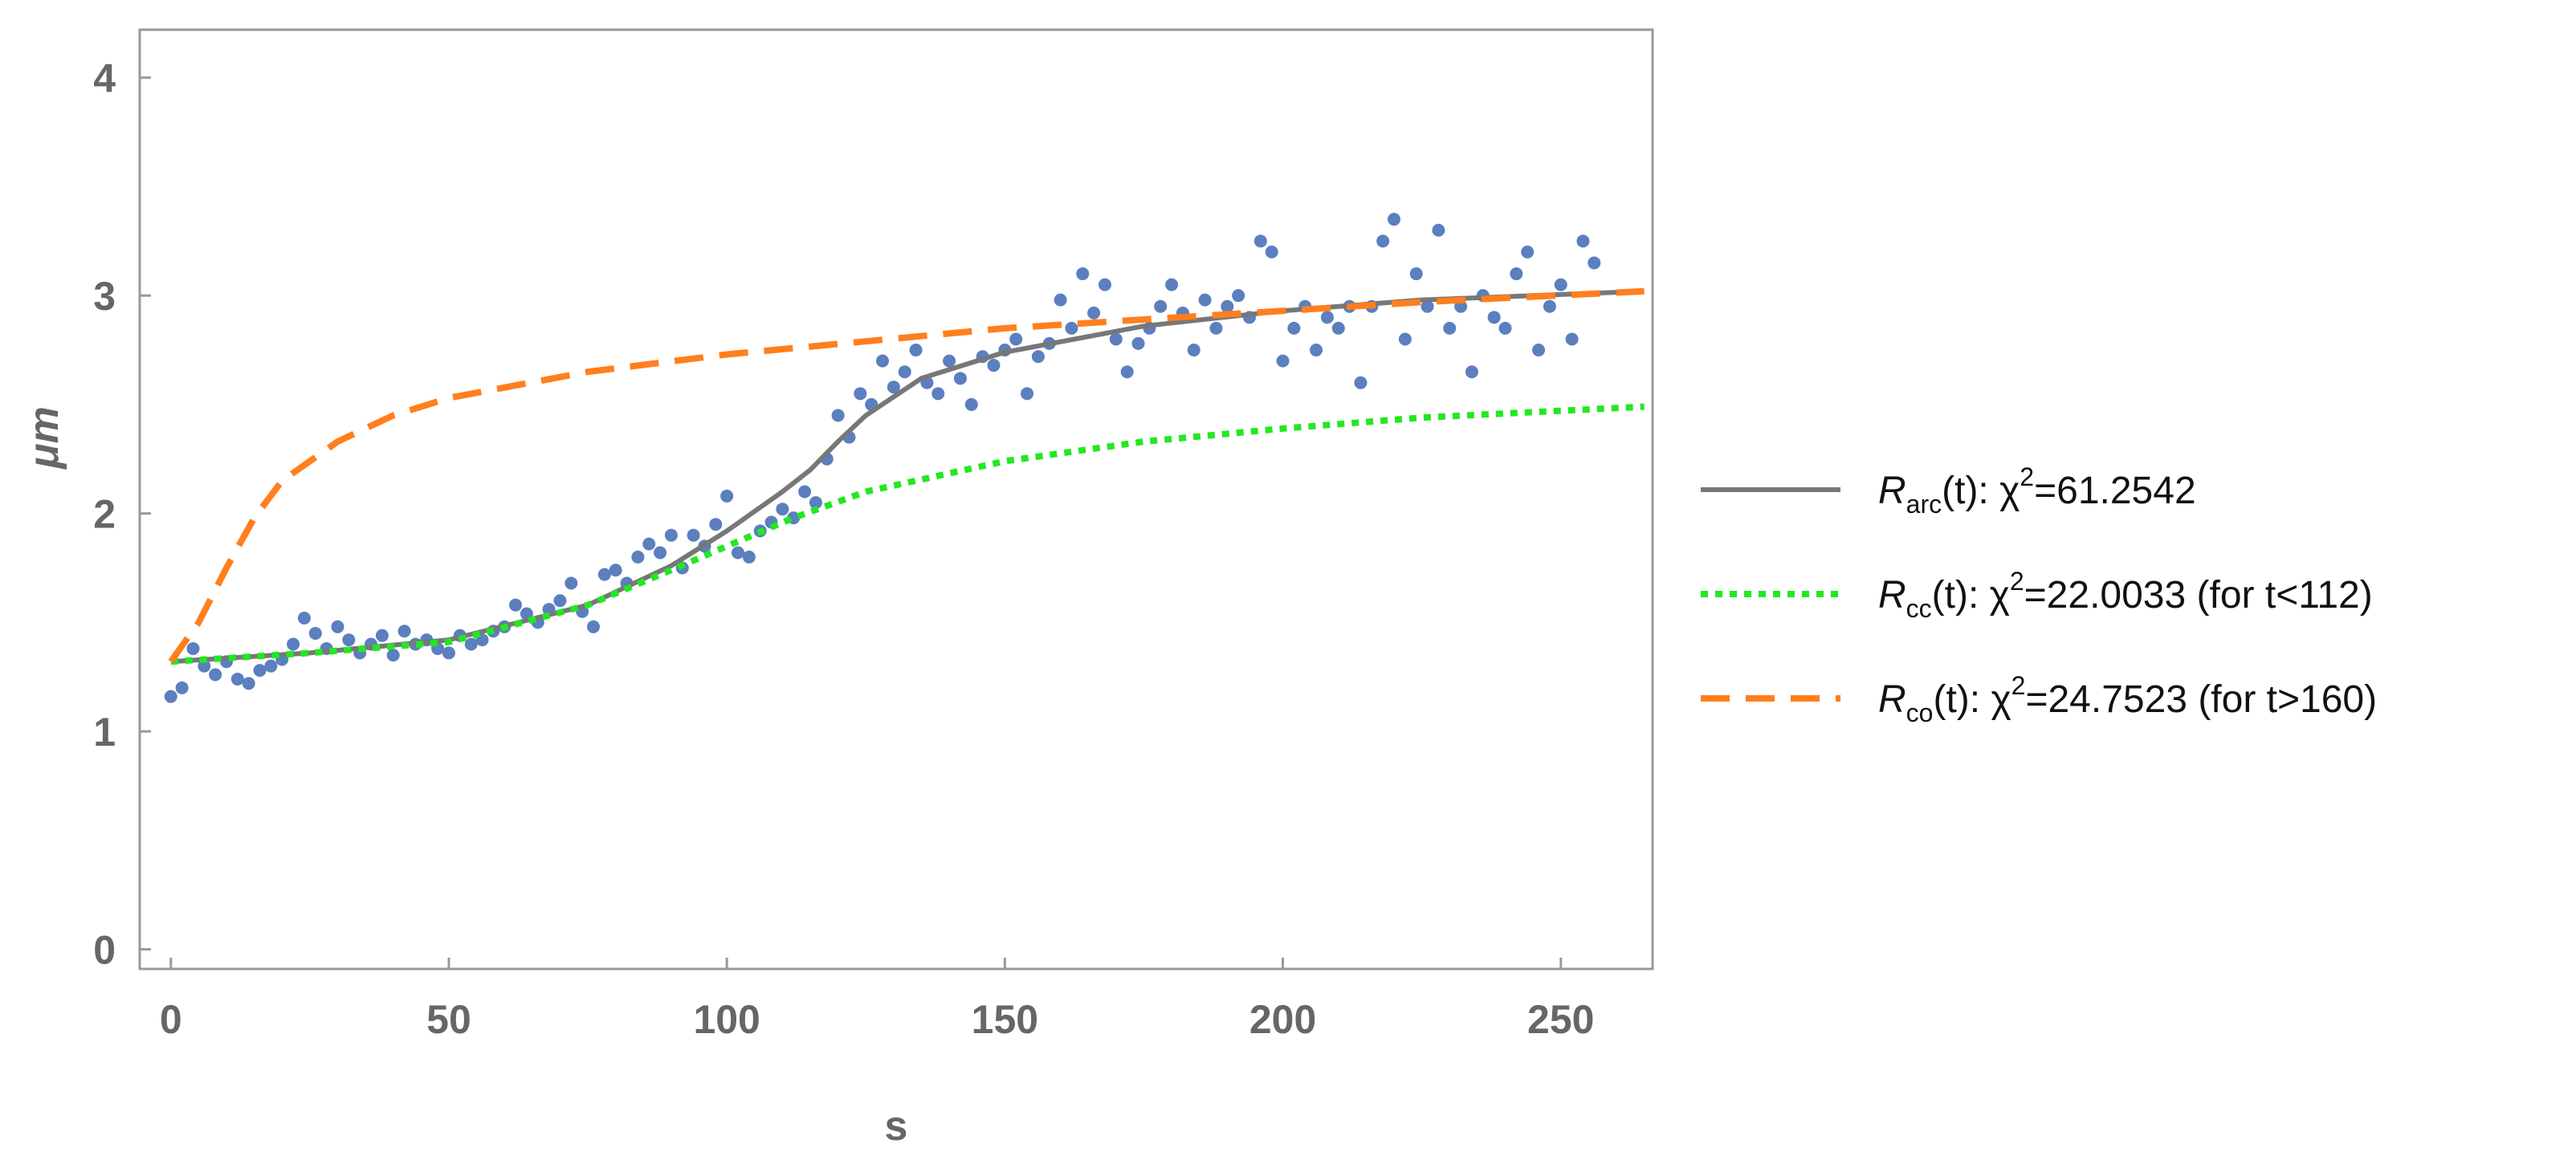 The height and width of the screenshot is (1168, 2576). I want to click on y-tick-label: 2, so click(104, 514).